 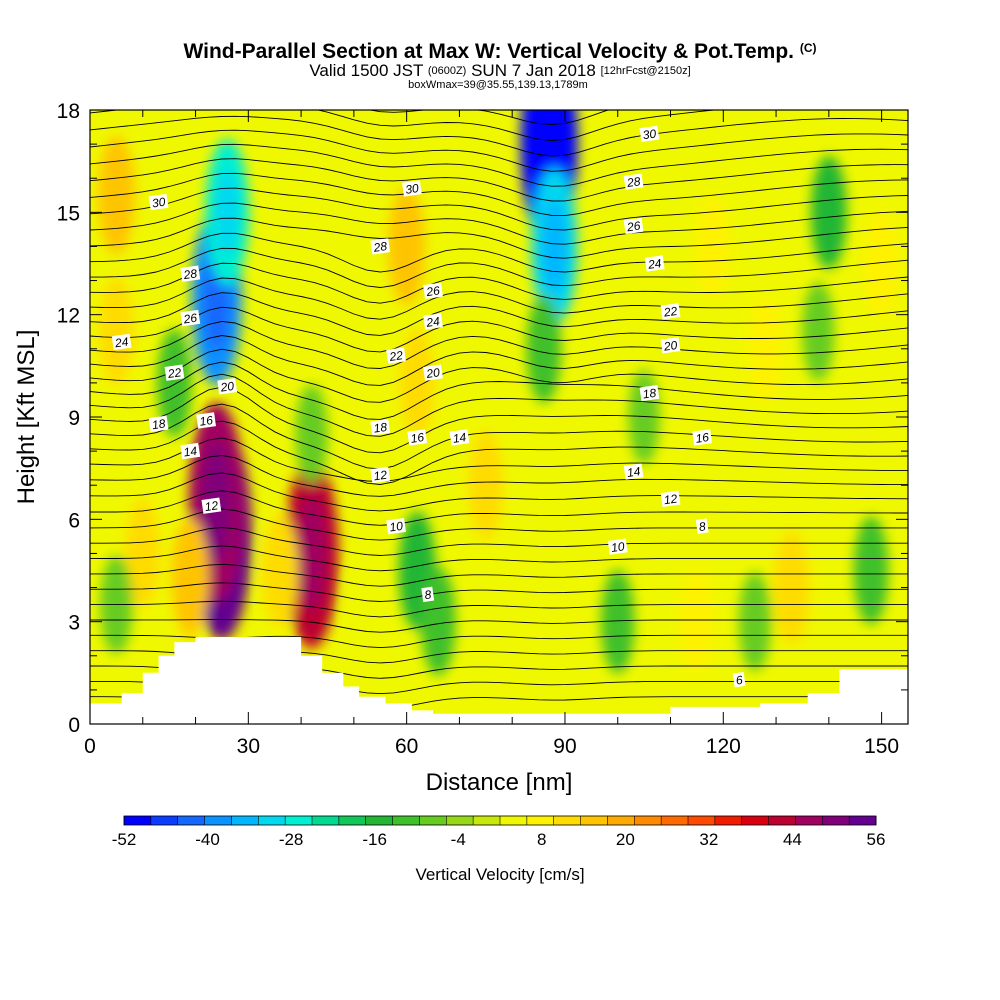 I want to click on colorbar-tick-label: 56, so click(x=876, y=839).